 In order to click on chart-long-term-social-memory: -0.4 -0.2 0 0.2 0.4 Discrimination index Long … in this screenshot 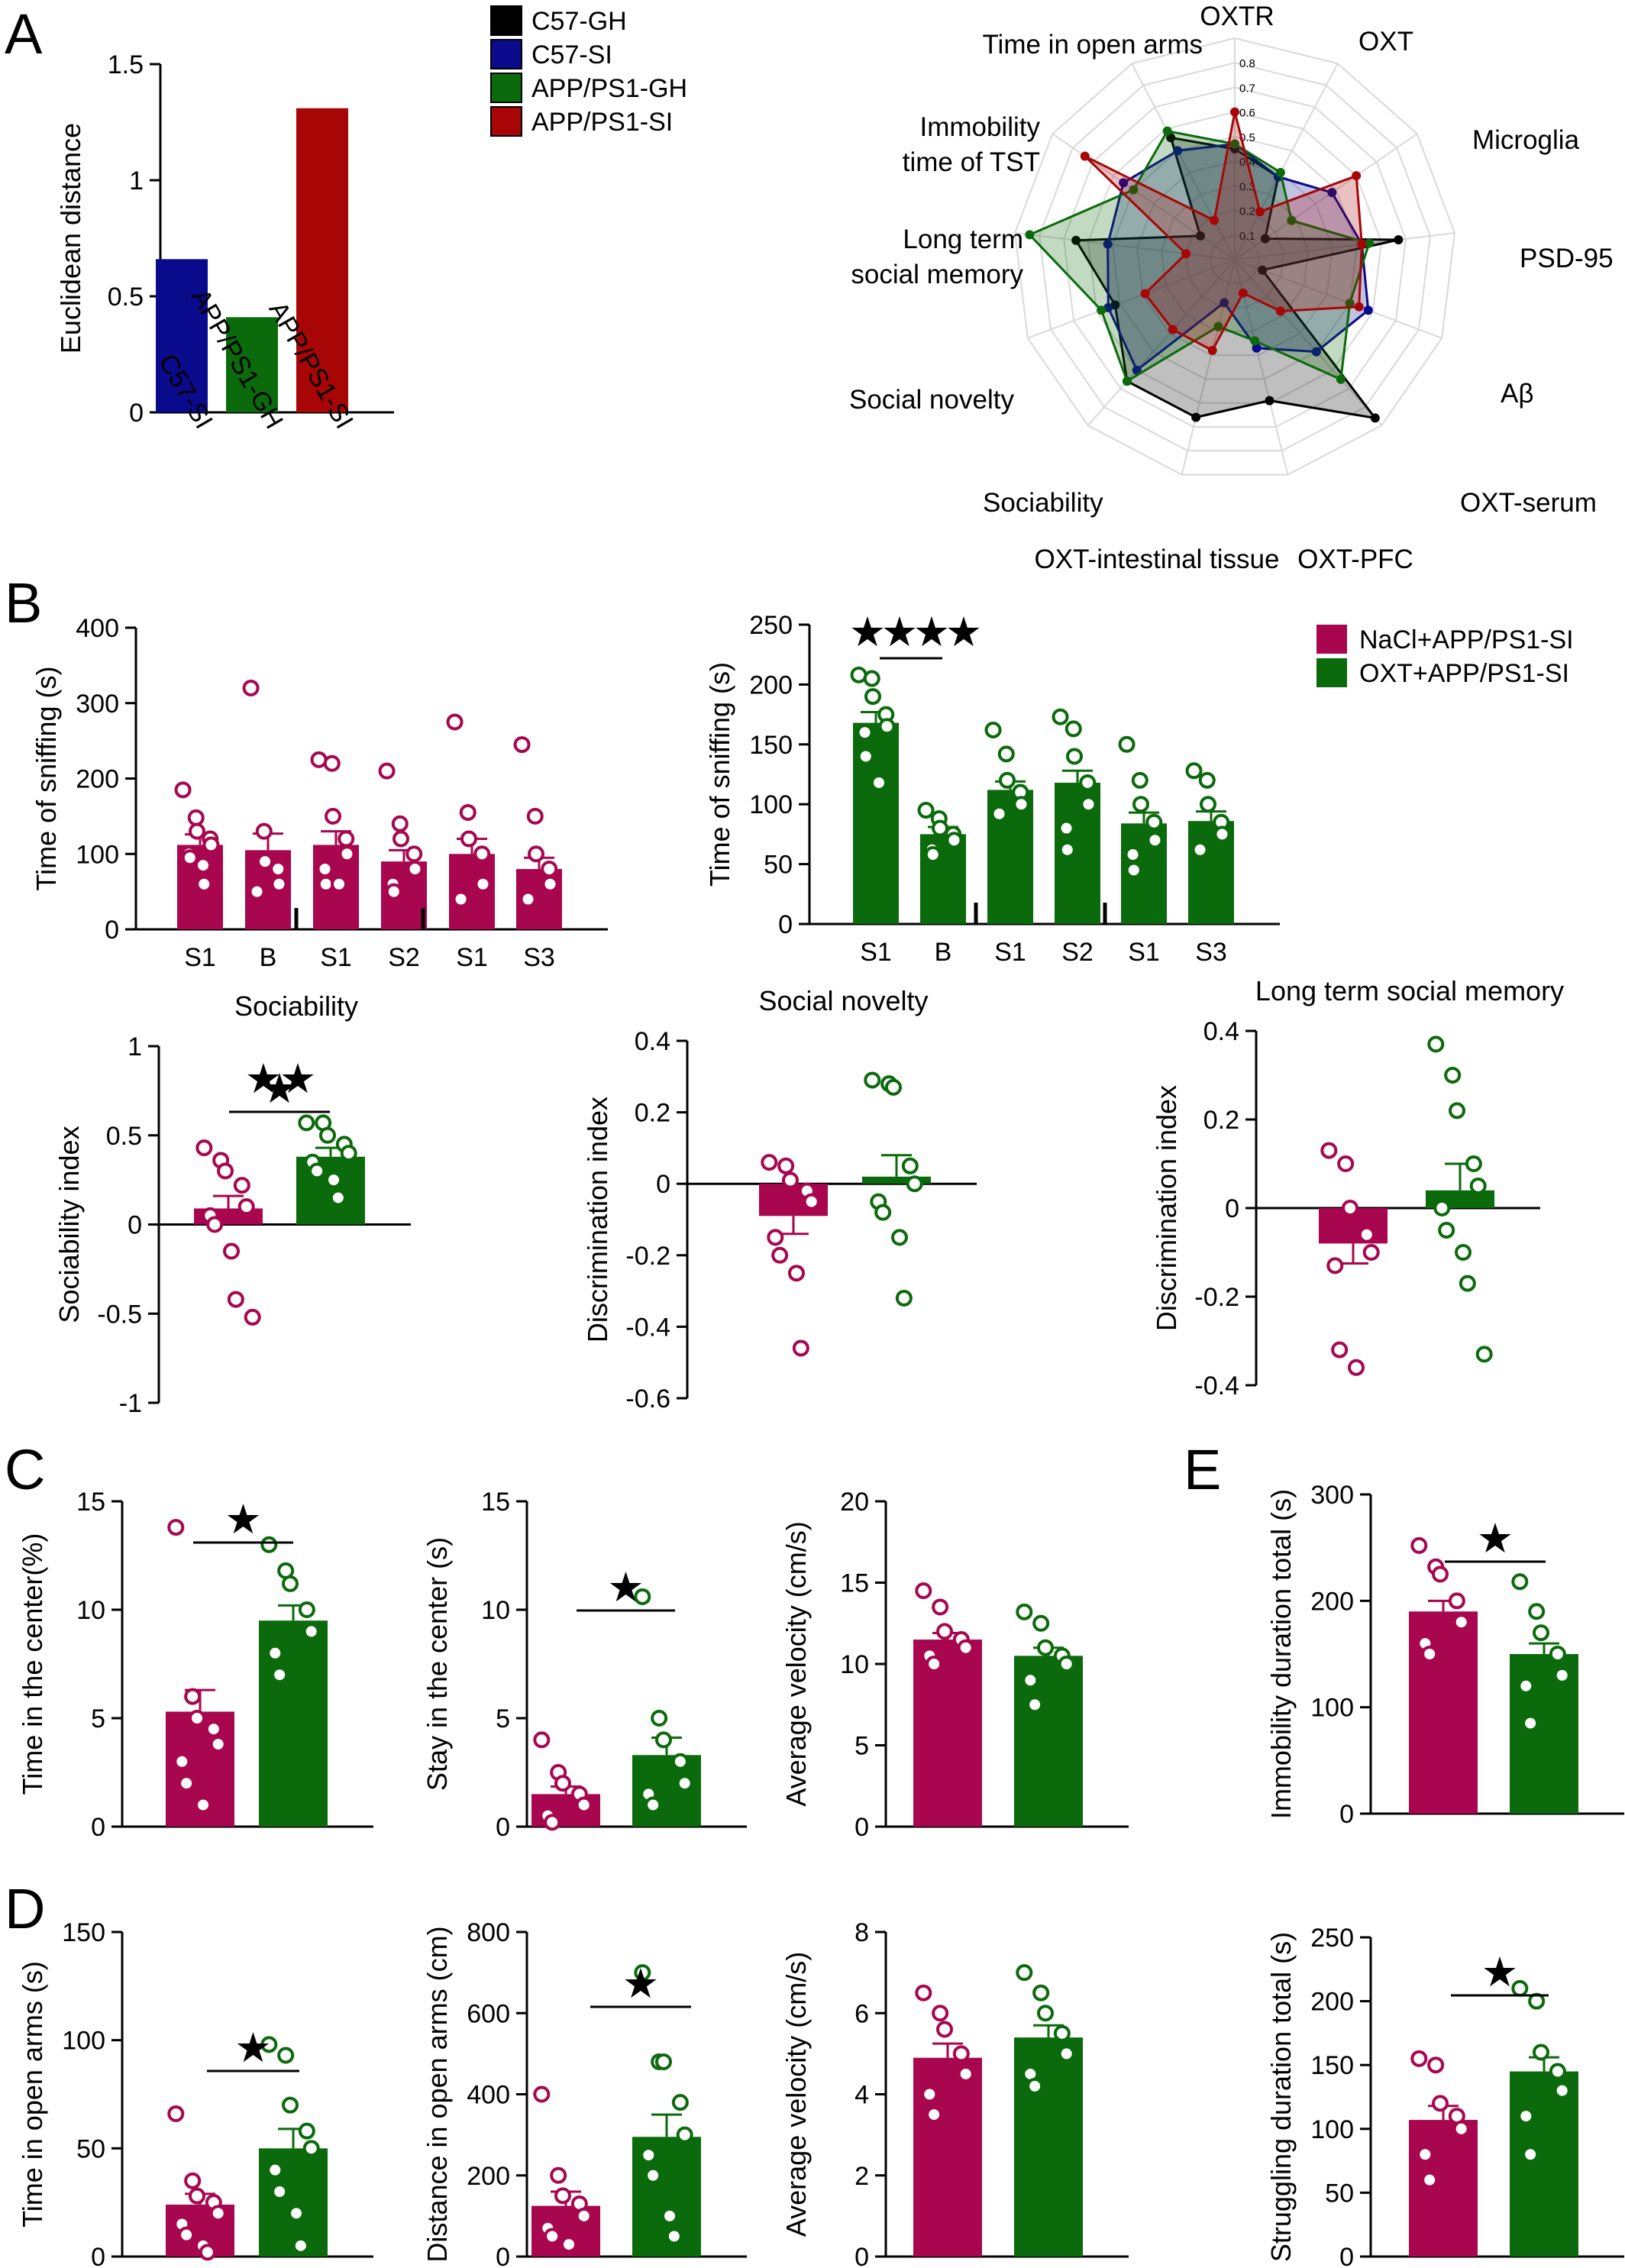, I will do `click(1357, 1188)`.